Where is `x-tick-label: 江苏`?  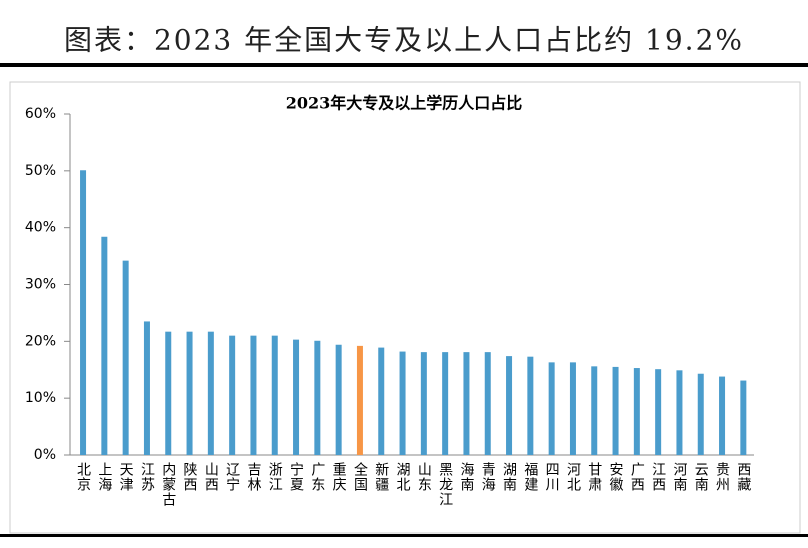
x-tick-label: 江苏 is located at coordinates (146, 477).